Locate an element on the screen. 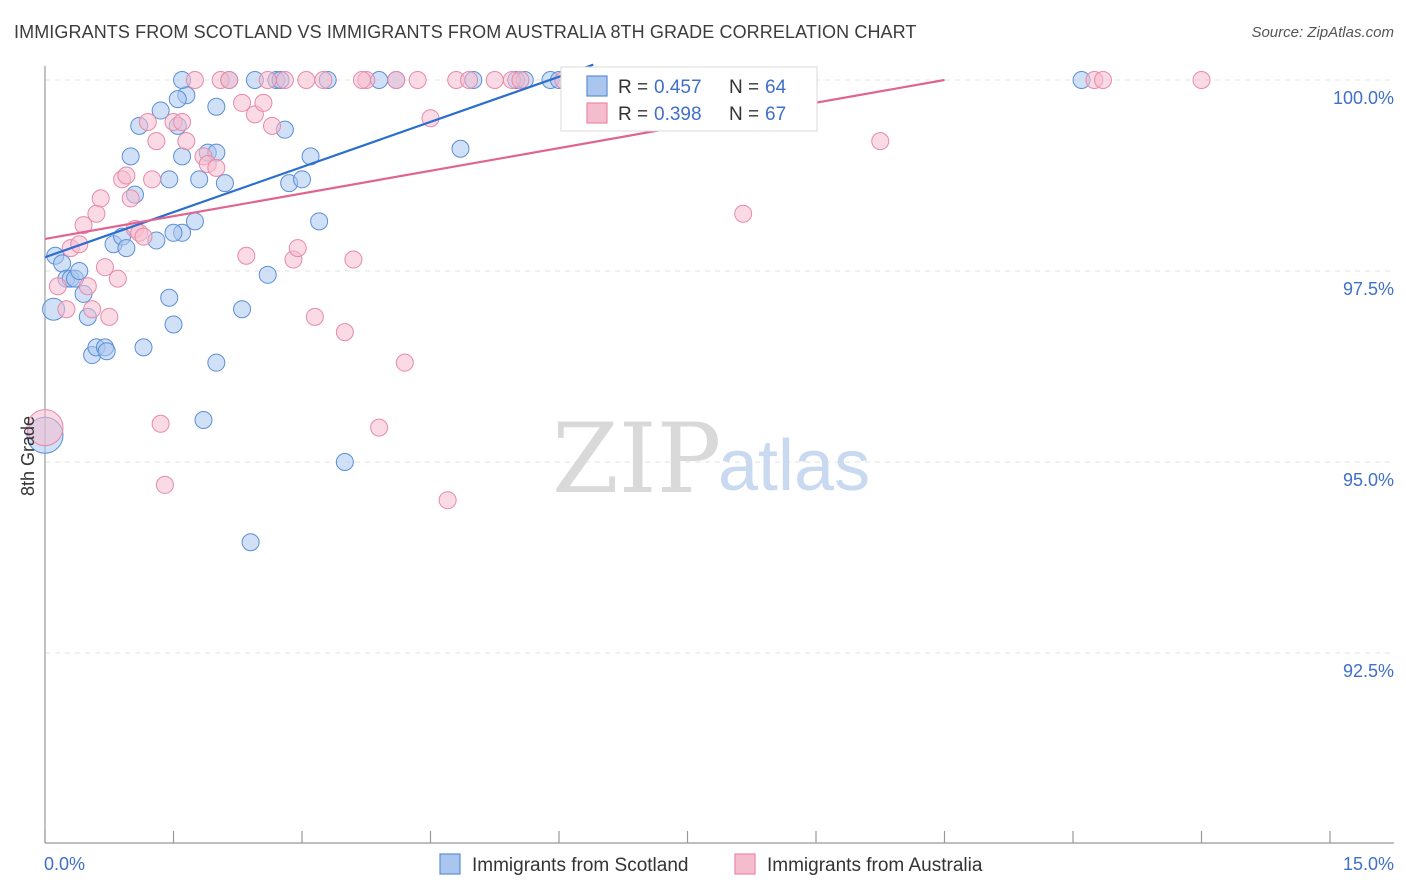  legend-n-label-australia: N = is located at coordinates (744, 114).